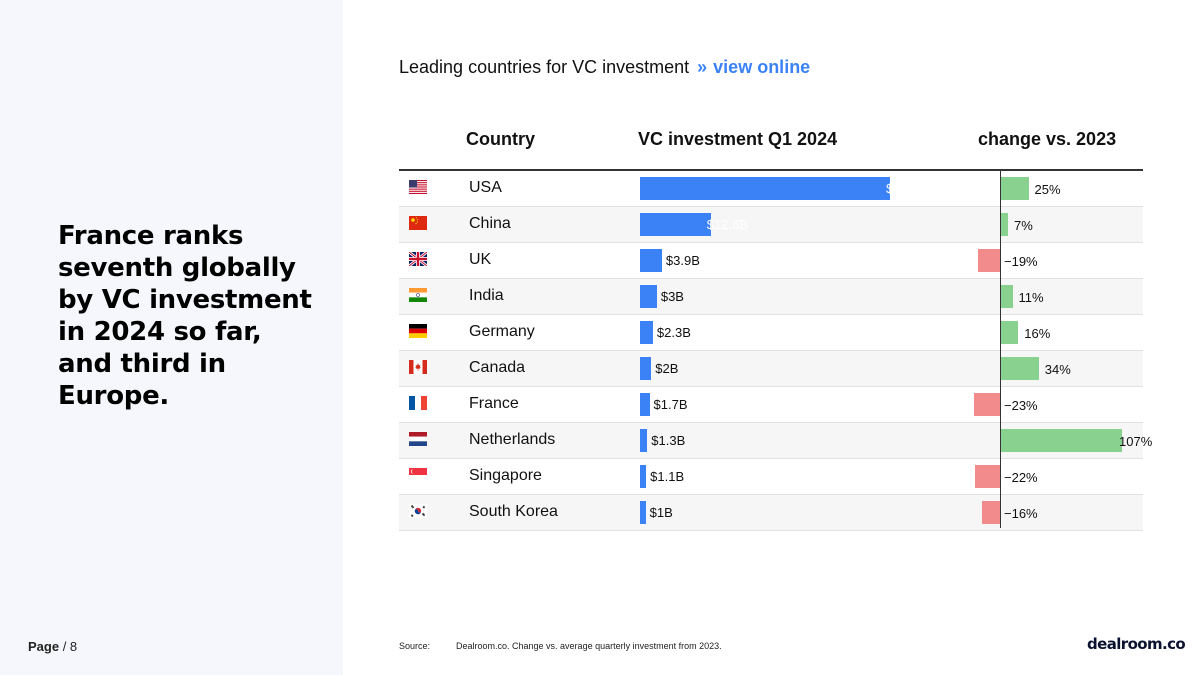 This screenshot has height=675, width=1200. I want to click on country-name: China, so click(490, 223).